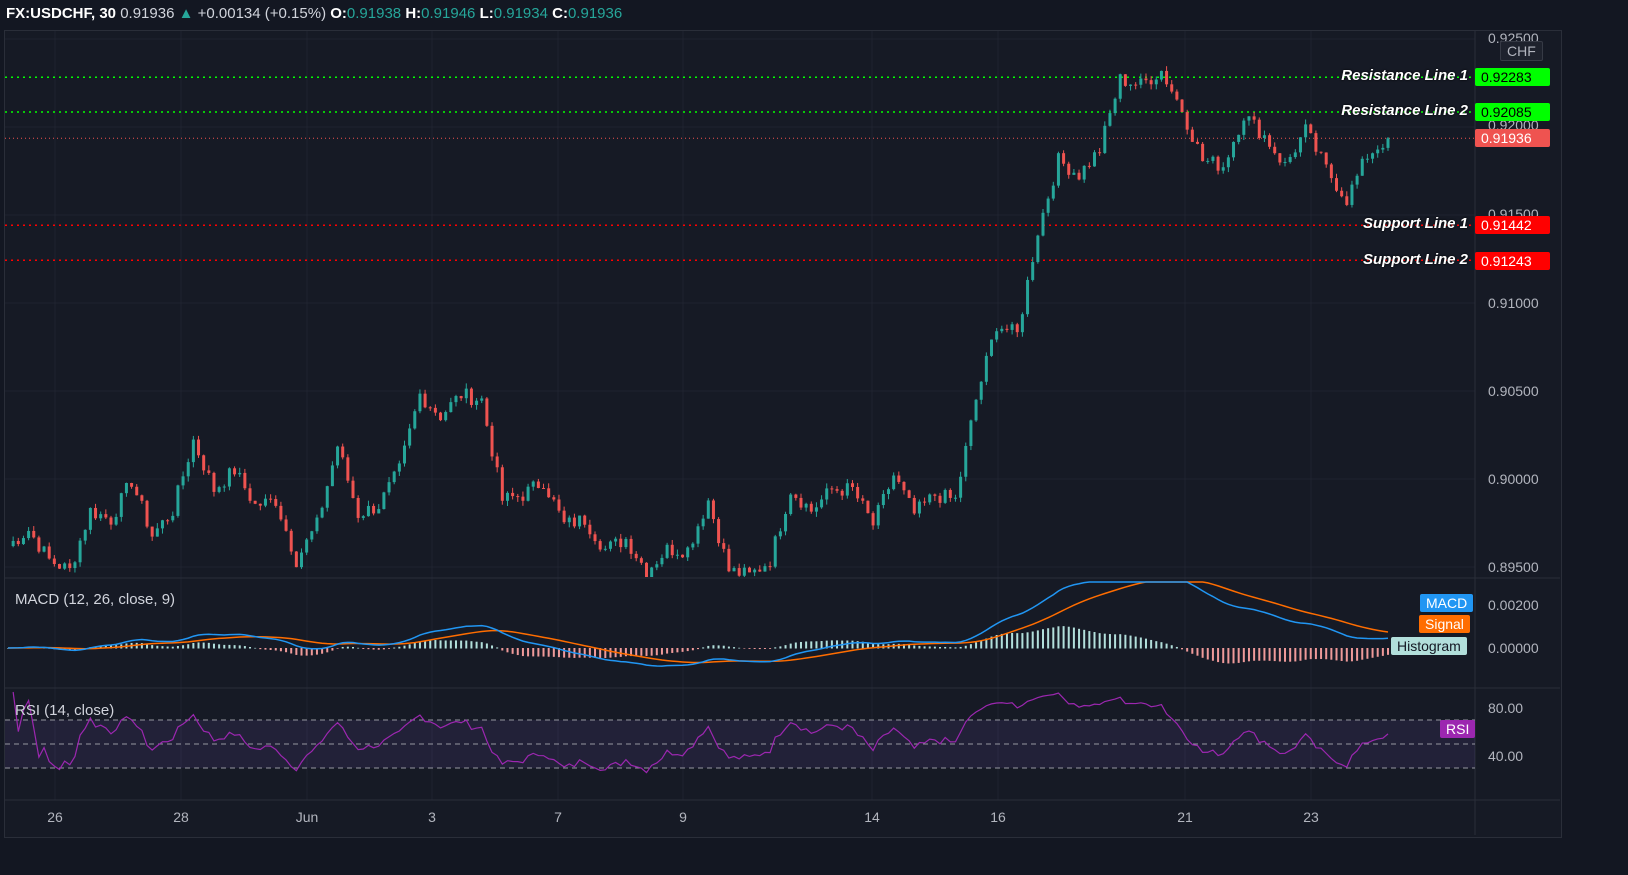 This screenshot has height=875, width=1628. I want to click on symbol: FX:USDCHF, 30, so click(61, 13).